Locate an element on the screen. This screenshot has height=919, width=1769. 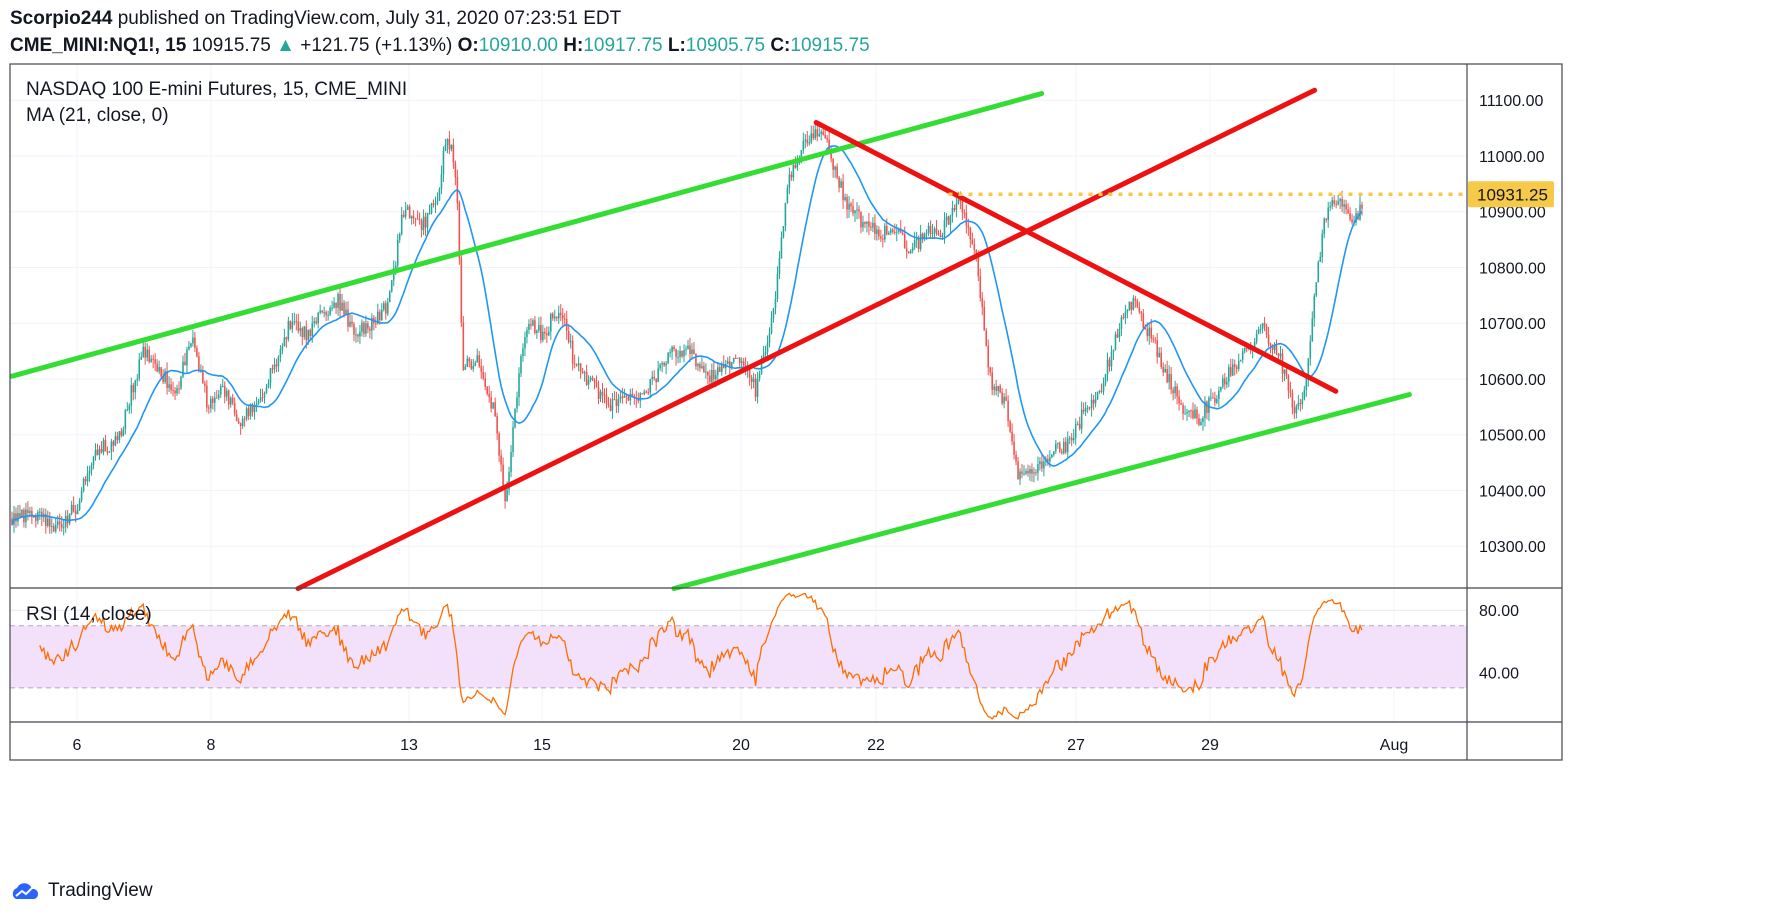
time-tick-label: 22 is located at coordinates (876, 745).